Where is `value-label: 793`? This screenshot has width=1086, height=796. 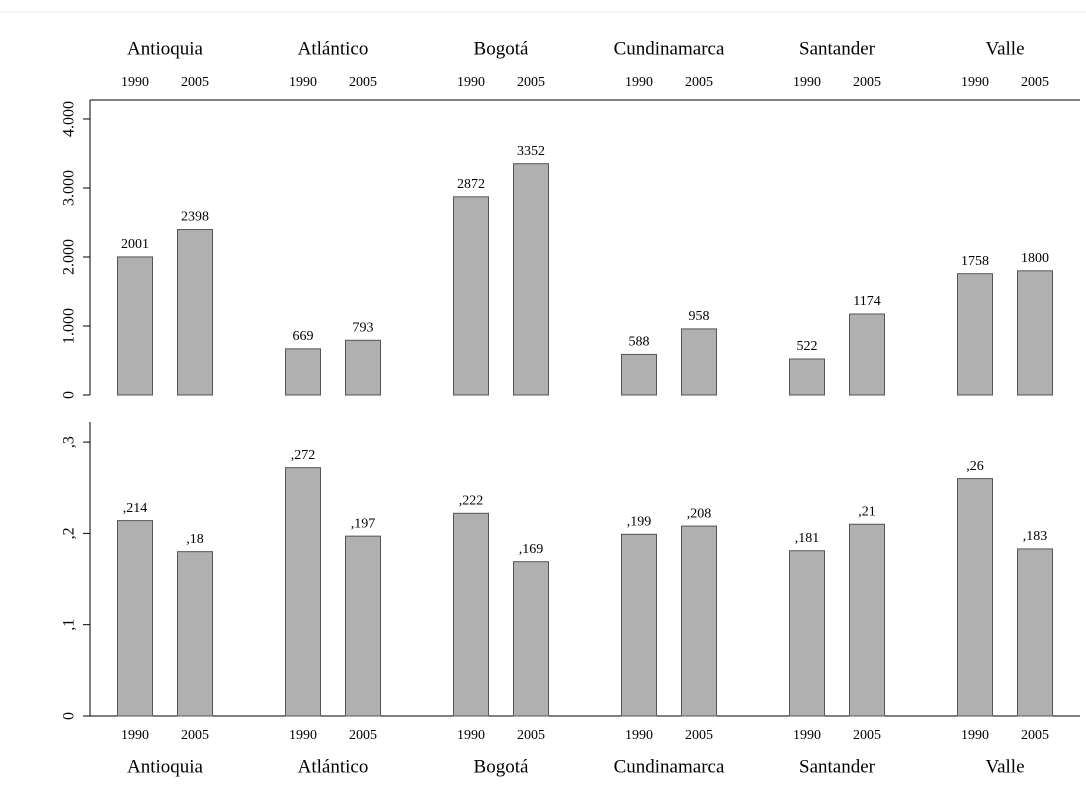
value-label: 793 is located at coordinates (363, 327).